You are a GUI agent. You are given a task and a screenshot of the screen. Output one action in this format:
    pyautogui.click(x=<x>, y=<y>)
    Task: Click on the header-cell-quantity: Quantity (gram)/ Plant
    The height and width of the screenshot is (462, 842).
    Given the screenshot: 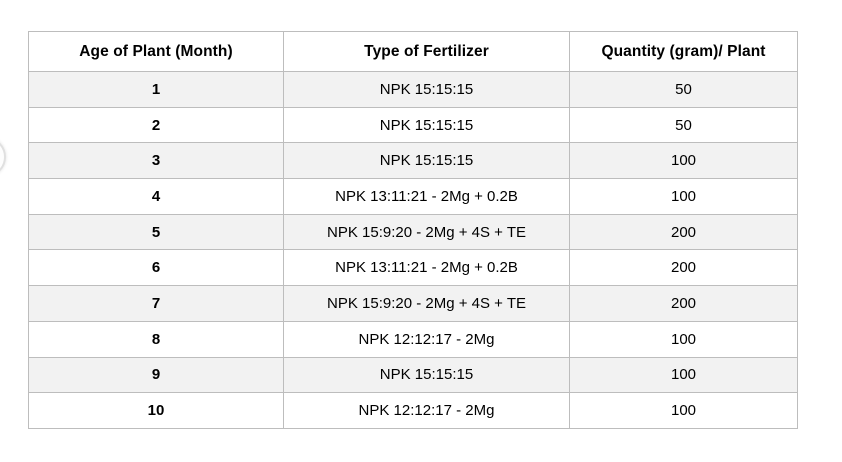 What is the action you would take?
    pyautogui.click(x=683, y=51)
    